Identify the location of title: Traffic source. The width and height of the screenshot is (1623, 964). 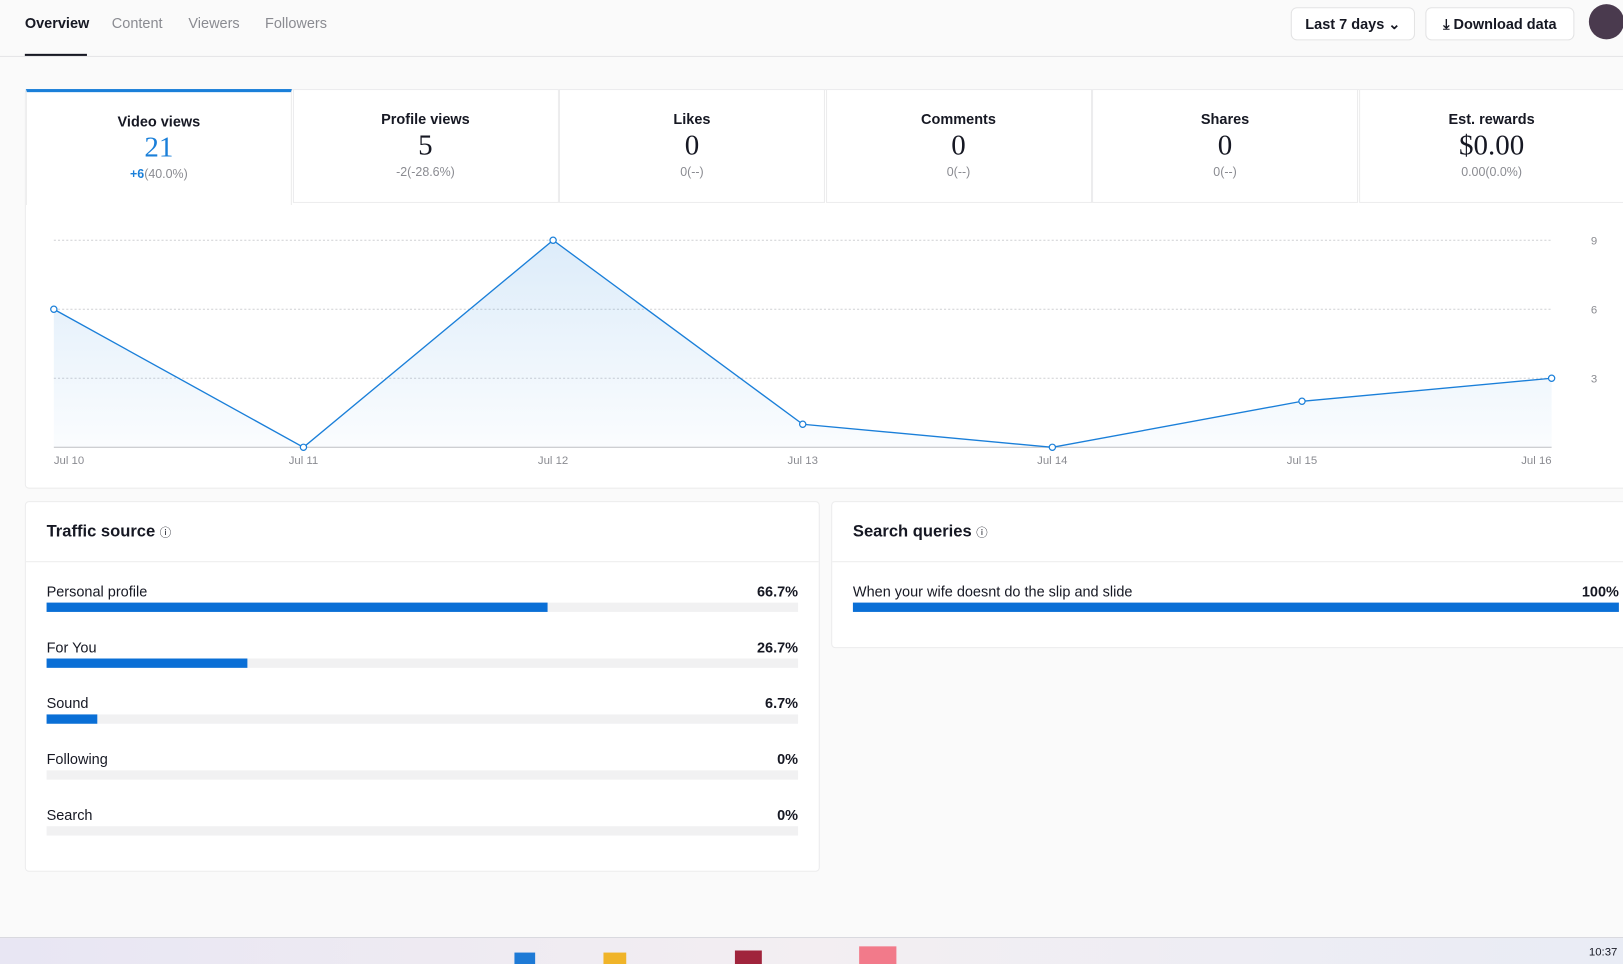
(101, 531).